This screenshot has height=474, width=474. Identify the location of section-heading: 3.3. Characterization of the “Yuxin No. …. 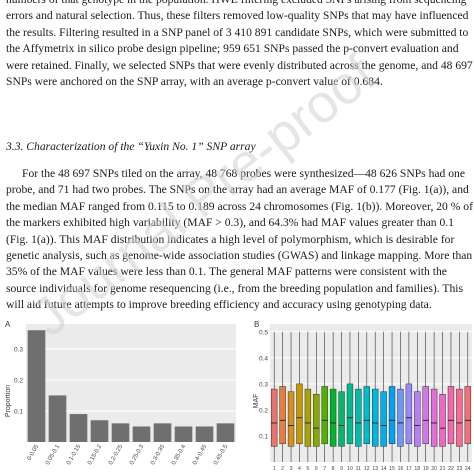
(131, 146).